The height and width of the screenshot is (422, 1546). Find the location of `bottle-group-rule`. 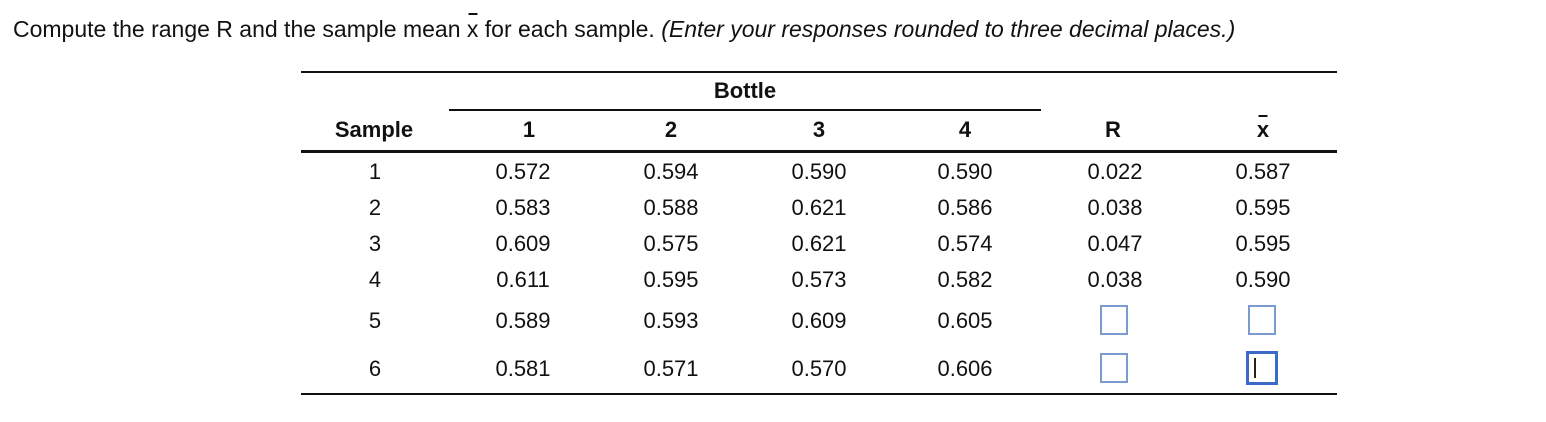

bottle-group-rule is located at coordinates (745, 110).